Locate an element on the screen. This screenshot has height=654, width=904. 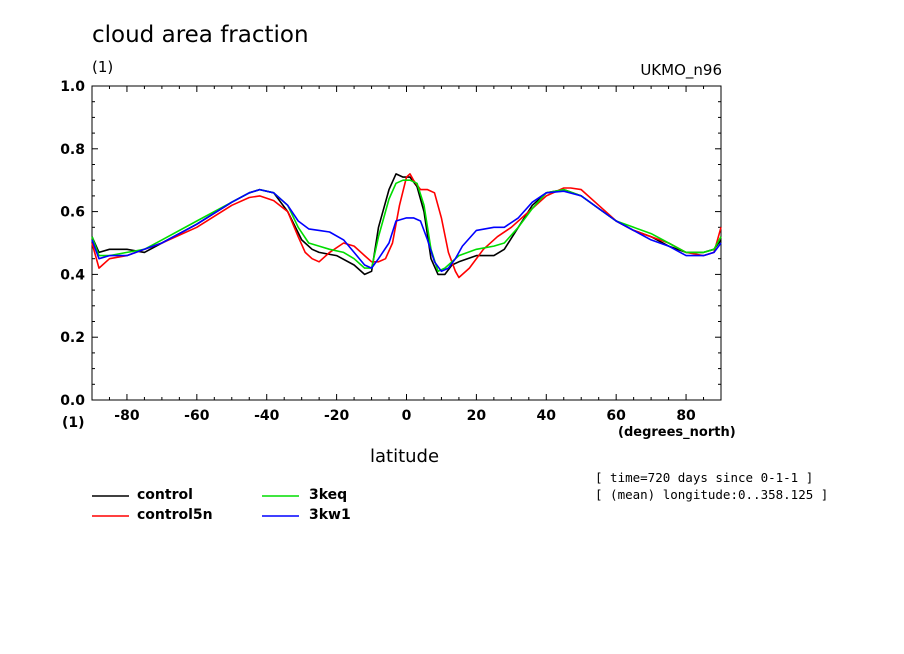
legend-label-3keq: 3keq is located at coordinates (328, 495).